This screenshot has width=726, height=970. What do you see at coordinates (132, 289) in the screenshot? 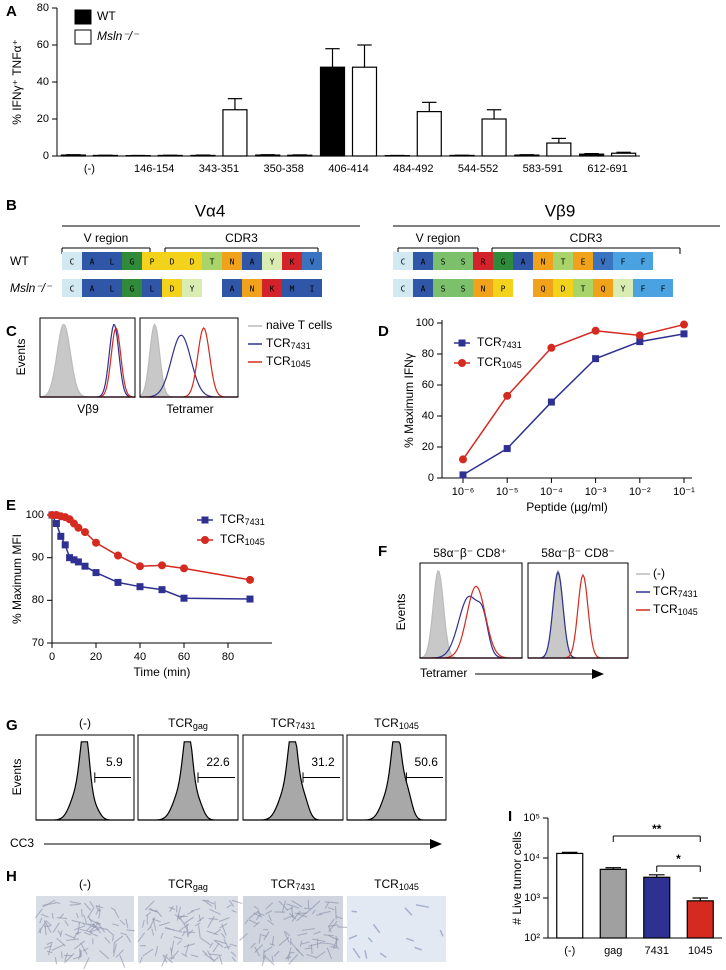
I see `residue: G` at bounding box center [132, 289].